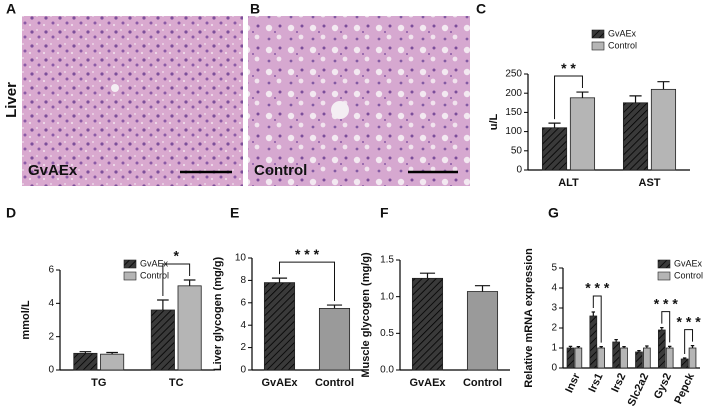 This screenshot has width=708, height=415. What do you see at coordinates (387, 370) in the screenshot?
I see `y-tick-label: 0.0` at bounding box center [387, 370].